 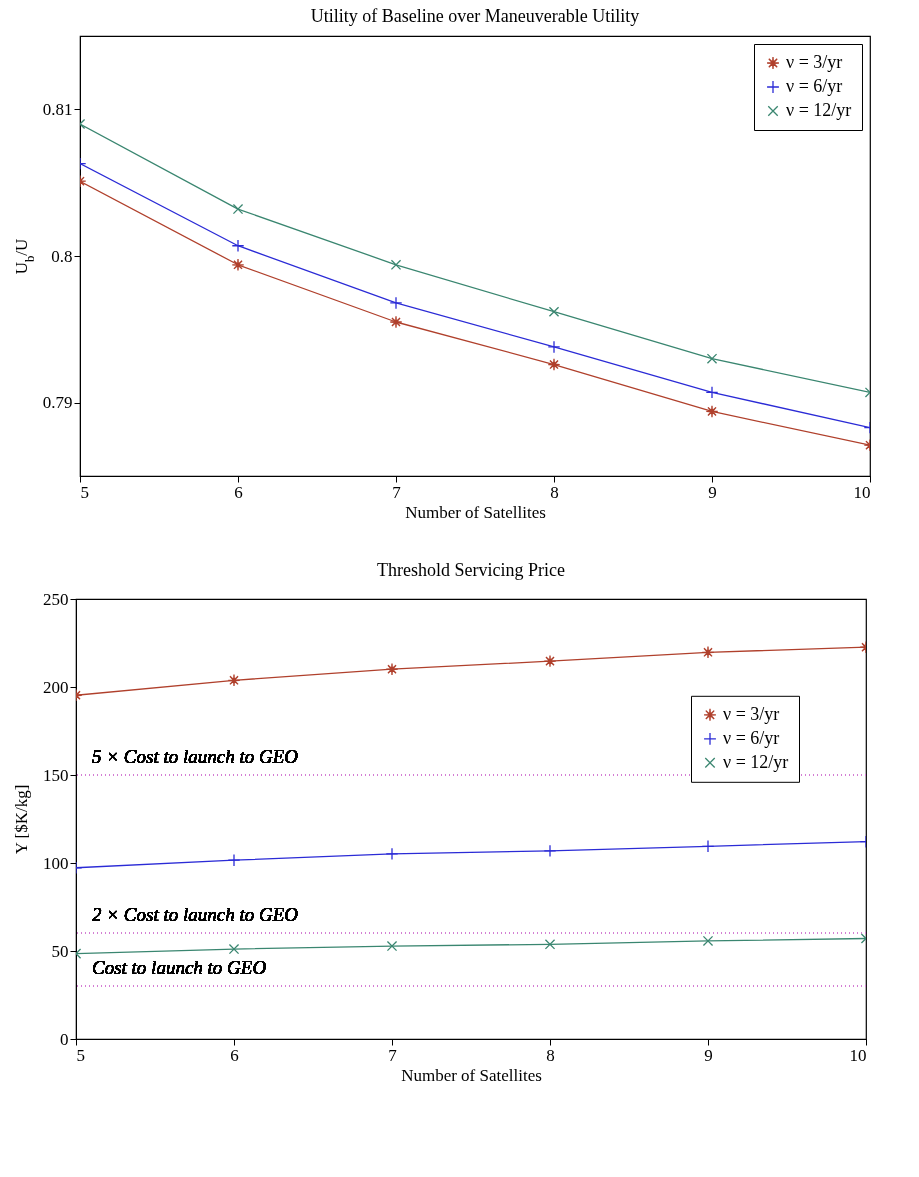 I want to click on y-tick-label: 0.8, so click(x=62, y=256).